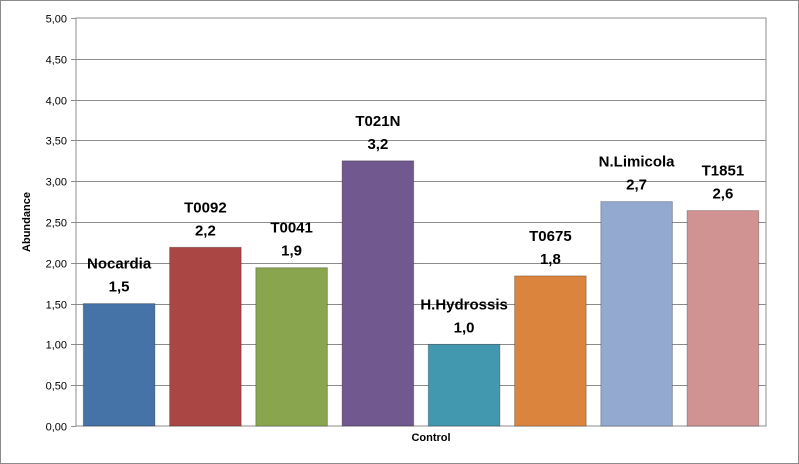 The height and width of the screenshot is (464, 799). I want to click on bar-value-label: 2,6, so click(722, 194).